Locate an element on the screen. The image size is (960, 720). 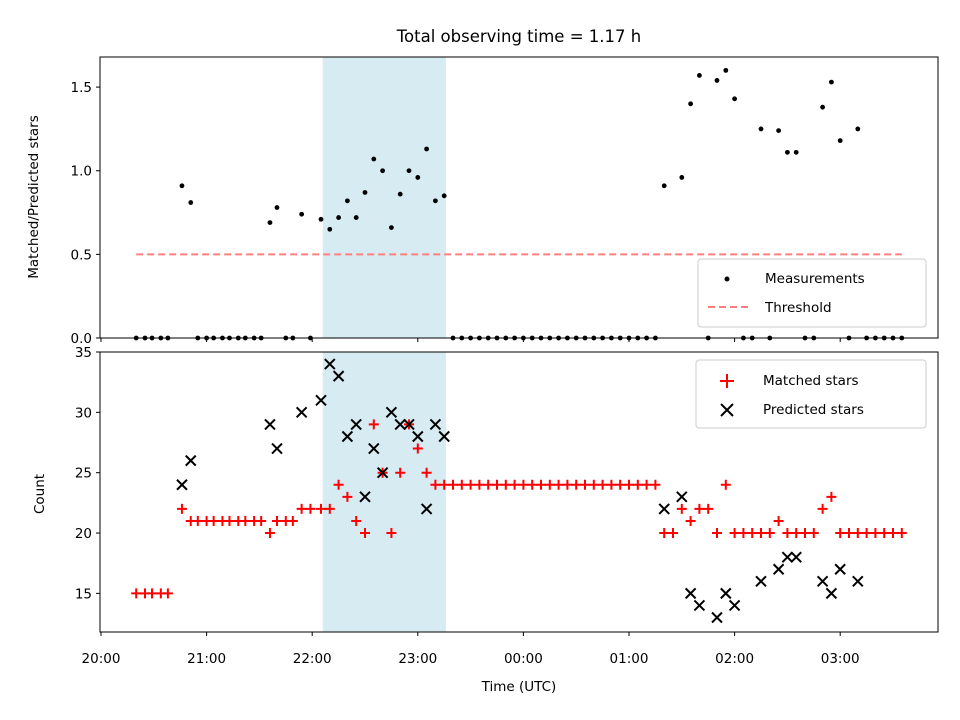
count-y-tick-label: 15 is located at coordinates (83, 594).